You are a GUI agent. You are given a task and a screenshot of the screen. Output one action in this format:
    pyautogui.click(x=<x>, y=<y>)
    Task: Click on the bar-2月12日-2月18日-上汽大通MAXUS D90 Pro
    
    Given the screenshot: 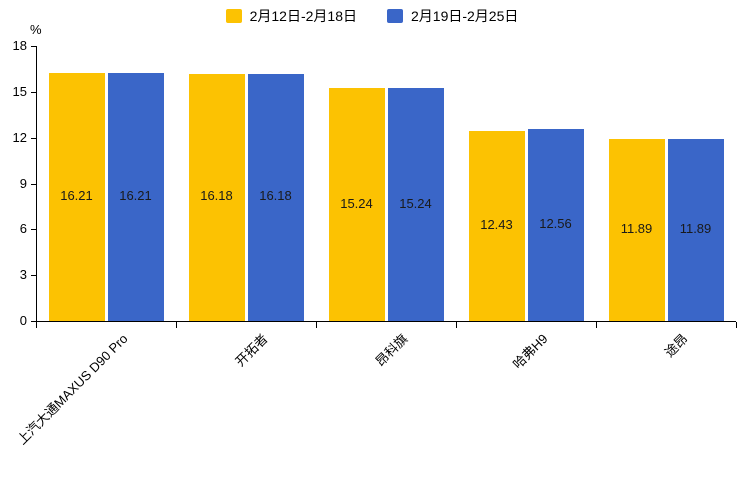 What is the action you would take?
    pyautogui.click(x=76, y=197)
    